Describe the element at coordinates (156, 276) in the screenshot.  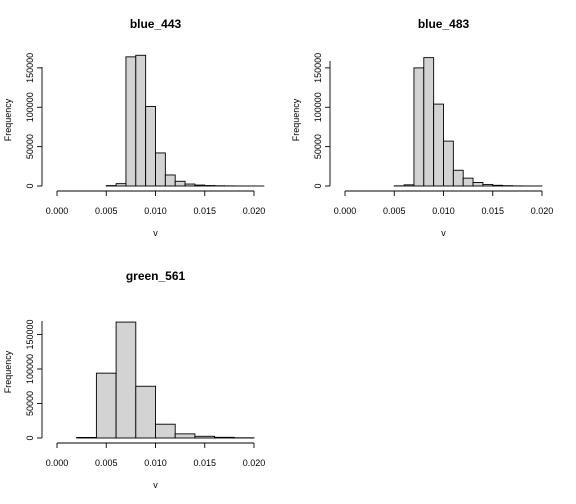
I see `chart-title: green_561` at that location.